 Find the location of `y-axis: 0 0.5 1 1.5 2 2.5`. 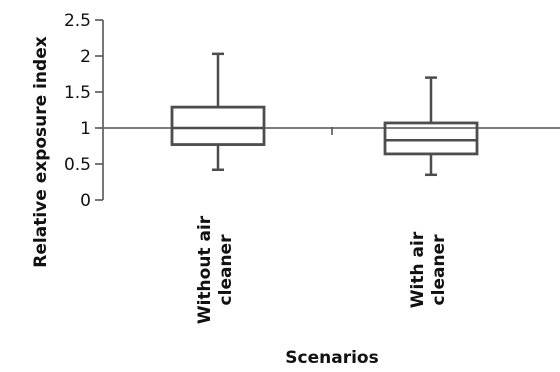

y-axis: 0 0.5 1 1.5 2 2.5 is located at coordinates (84, 111).